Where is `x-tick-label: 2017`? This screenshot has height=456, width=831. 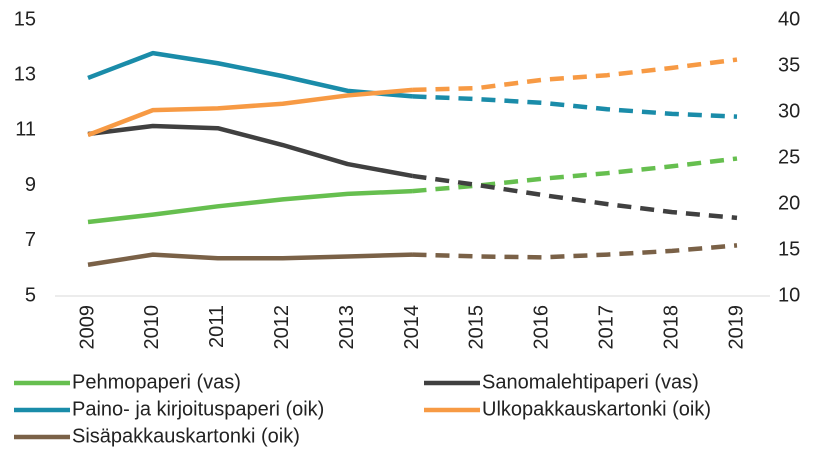
x-tick-label: 2017 is located at coordinates (606, 327).